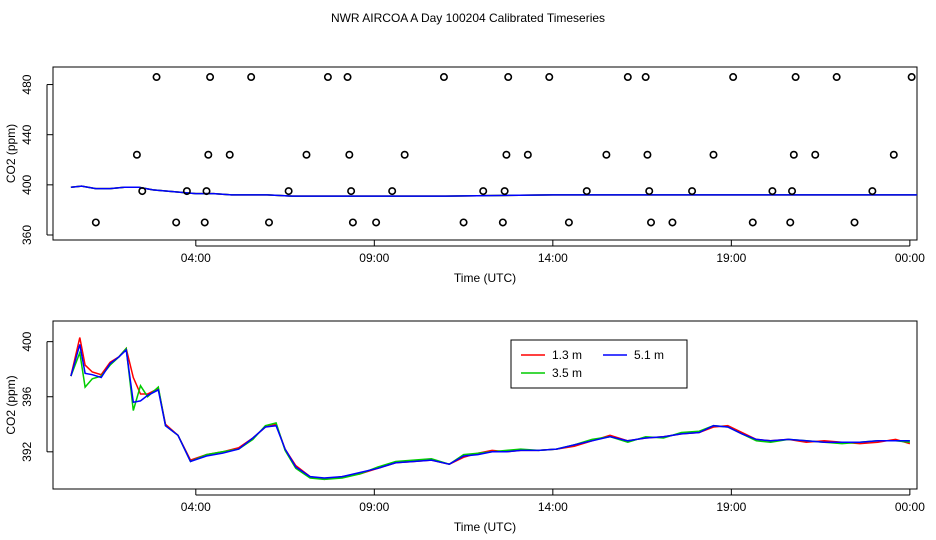  Describe the element at coordinates (27, 84) in the screenshot. I see `y-tick-label: 480` at that location.